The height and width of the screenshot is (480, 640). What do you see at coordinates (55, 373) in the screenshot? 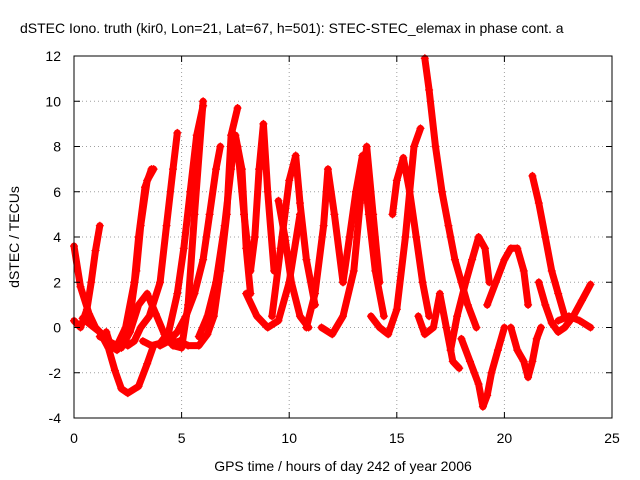
I see `y-tick-label: -2` at bounding box center [55, 373].